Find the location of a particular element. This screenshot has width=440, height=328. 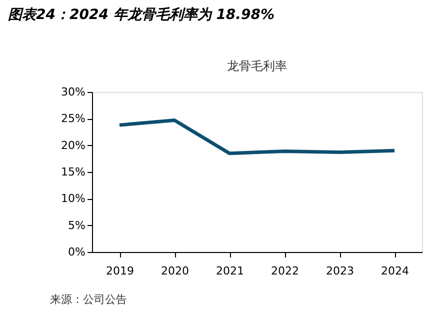

y-tick-label: 0% is located at coordinates (77, 252).